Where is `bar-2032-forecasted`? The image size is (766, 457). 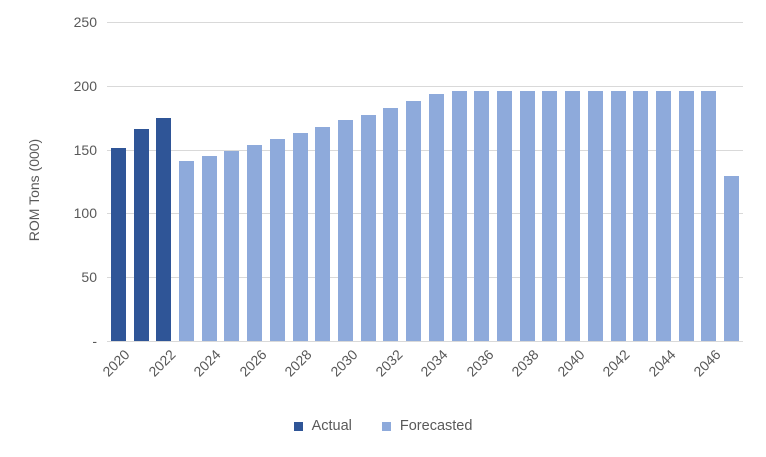
bar-2032-forecasted is located at coordinates (391, 224).